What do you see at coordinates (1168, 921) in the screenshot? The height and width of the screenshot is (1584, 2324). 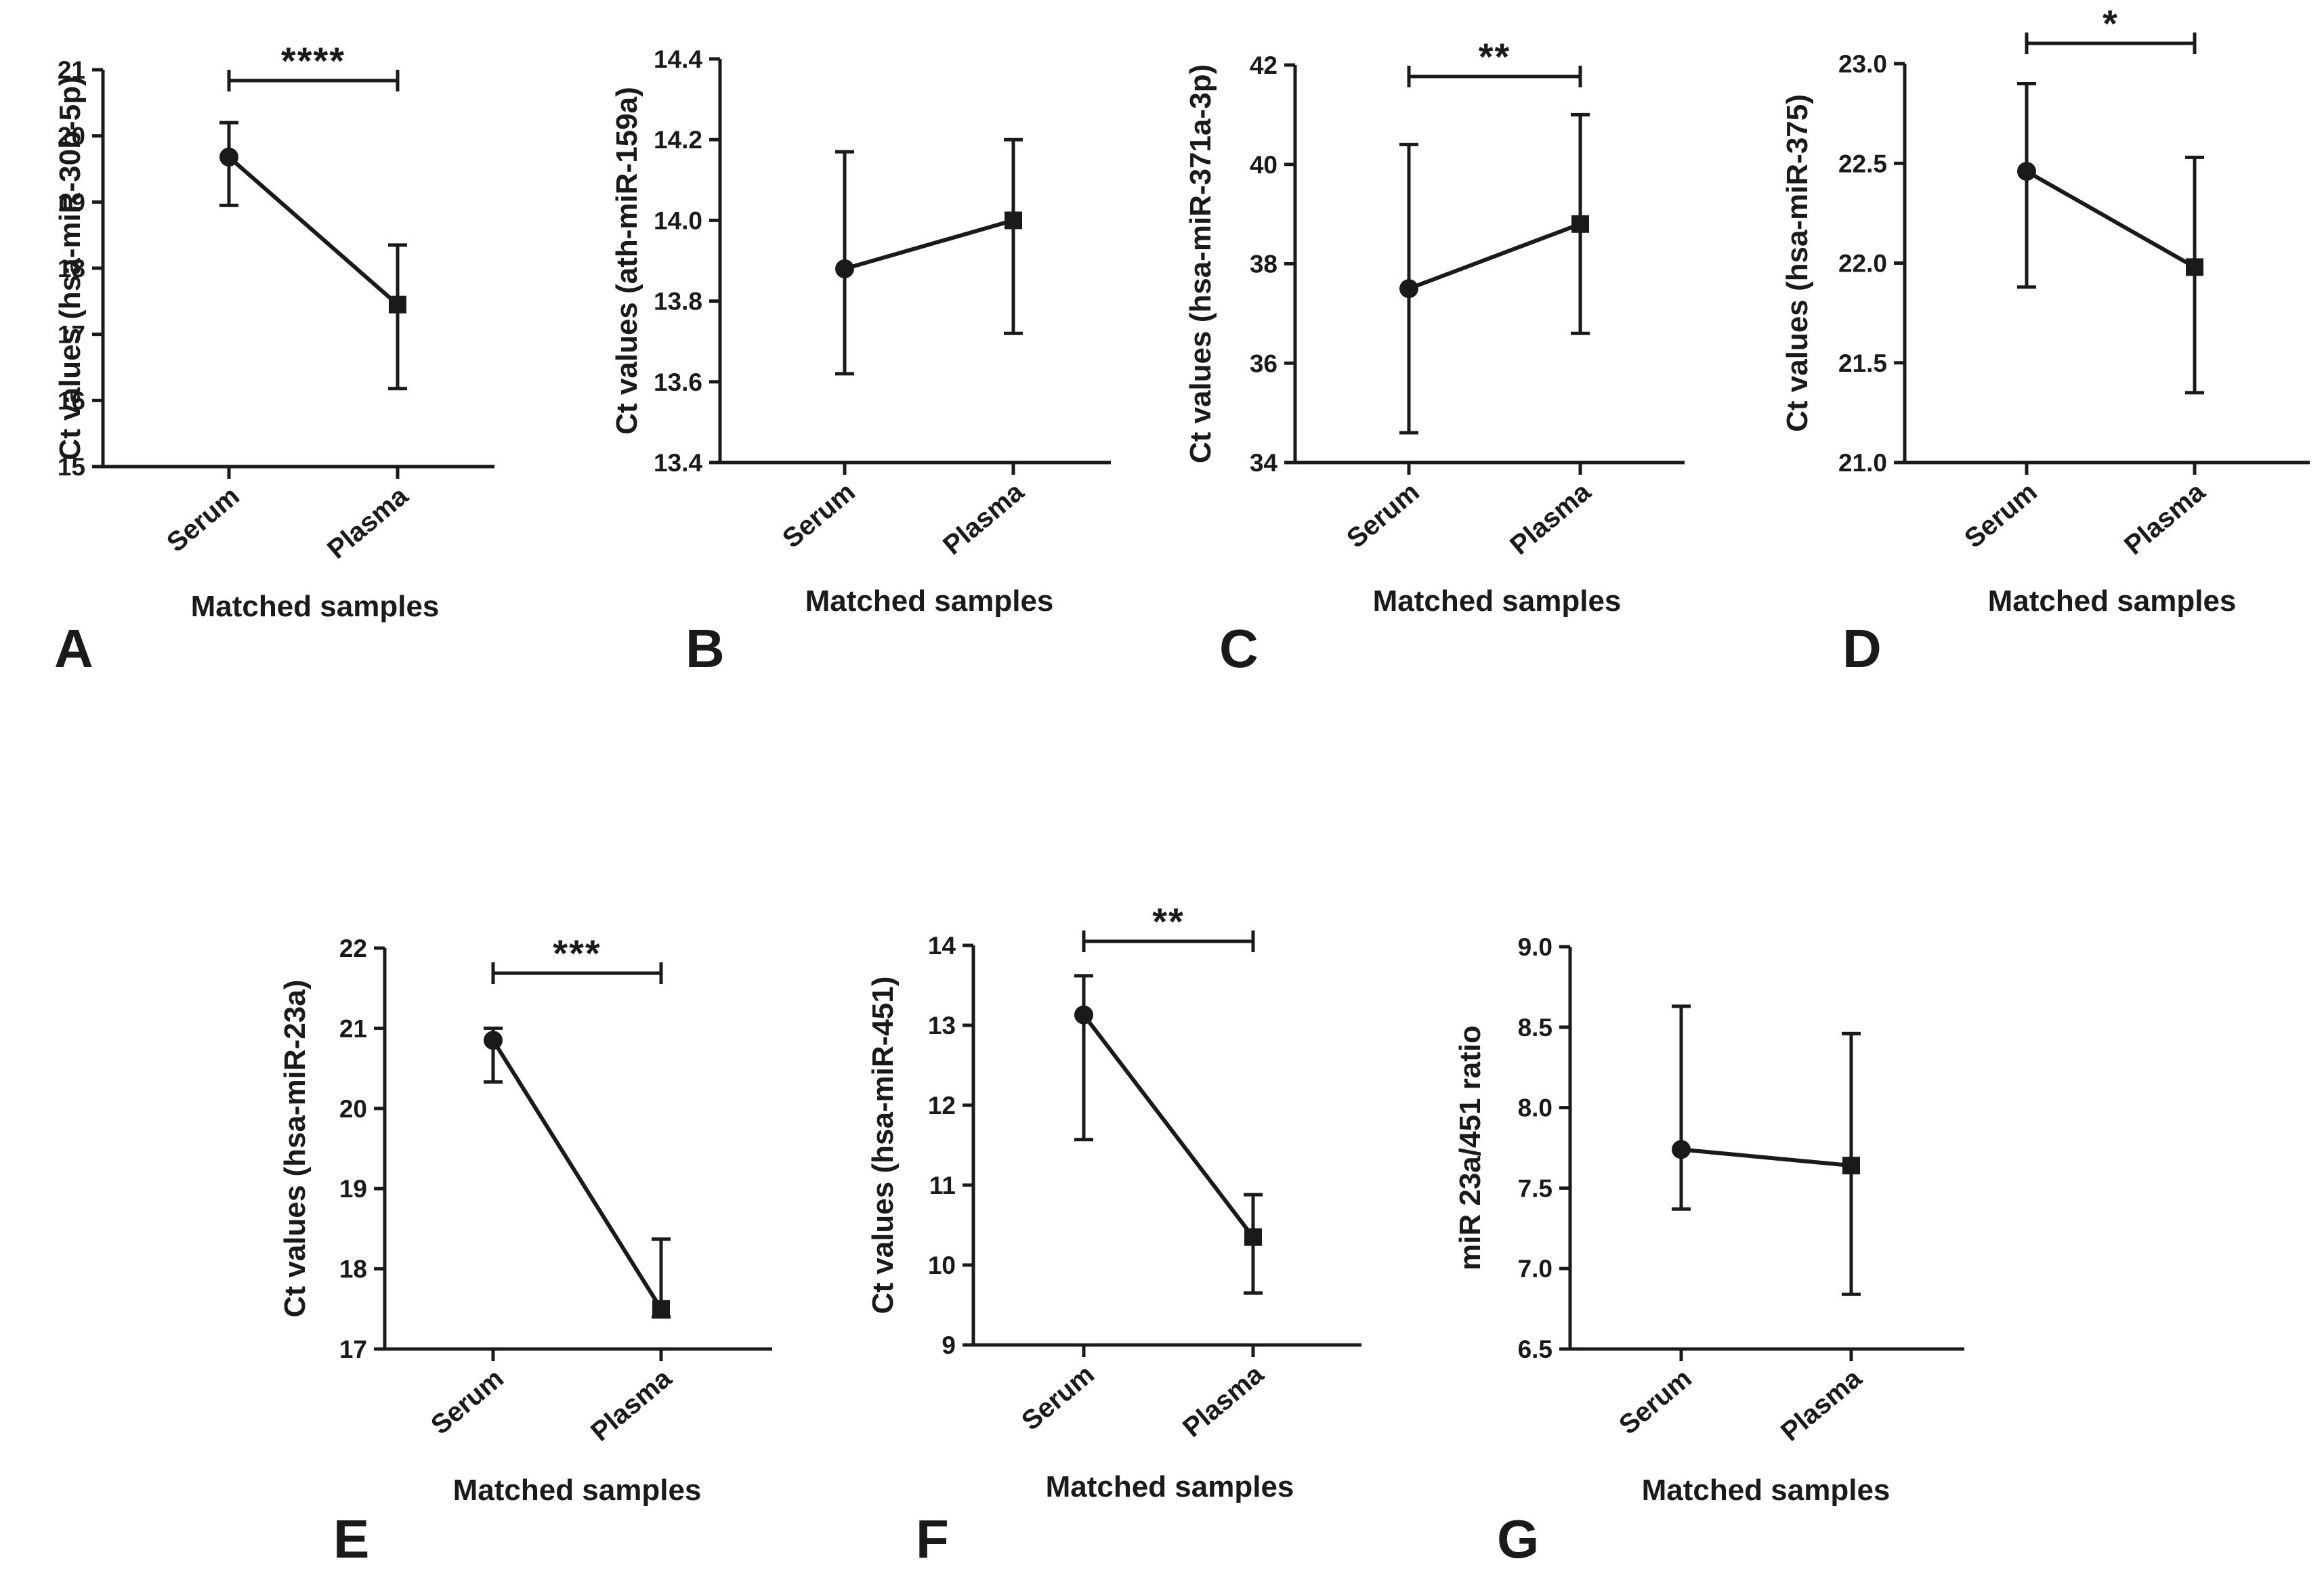 I see `panel-f-significance-label: **` at bounding box center [1168, 921].